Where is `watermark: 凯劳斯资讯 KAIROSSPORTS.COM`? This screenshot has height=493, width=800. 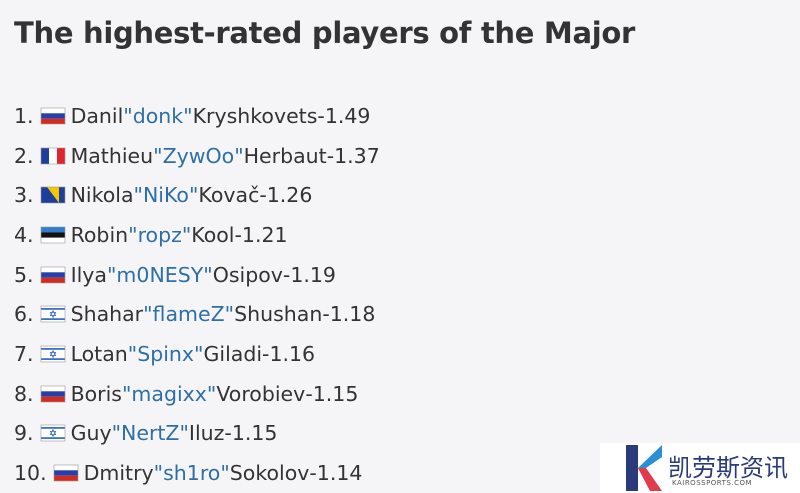 watermark: 凯劳斯资讯 KAIROSSPORTS.COM is located at coordinates (700, 468).